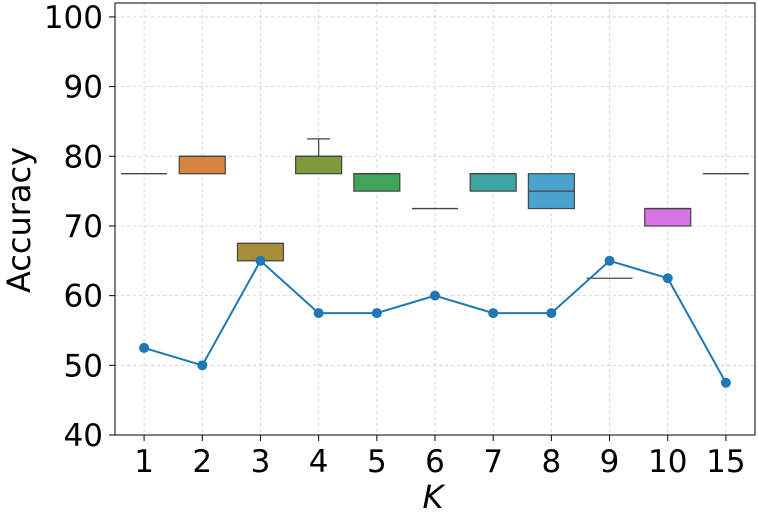  What do you see at coordinates (83, 88) in the screenshot?
I see `y-tick-label: 90` at bounding box center [83, 88].